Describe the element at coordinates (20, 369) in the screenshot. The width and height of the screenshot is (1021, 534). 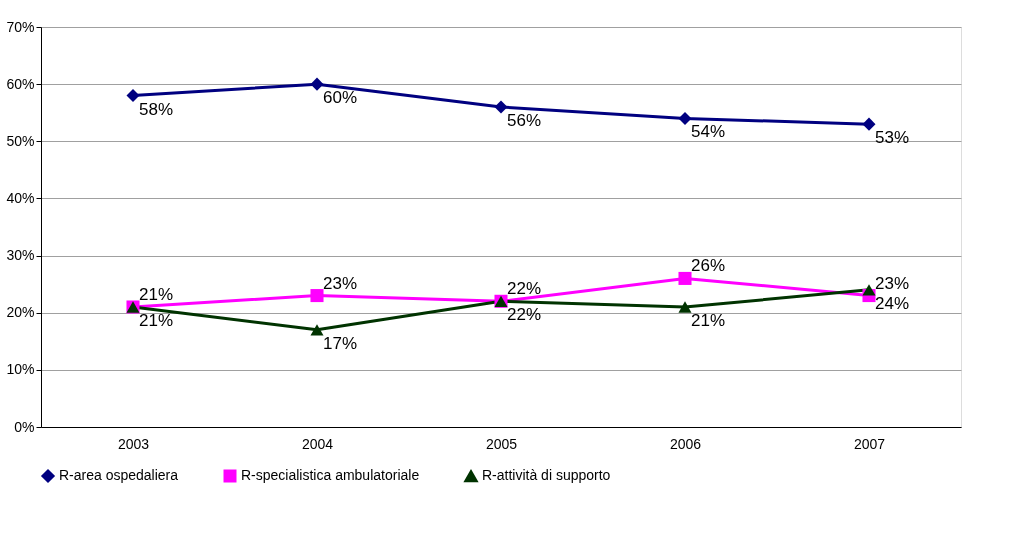
I see `y-tick-label: 10%` at that location.